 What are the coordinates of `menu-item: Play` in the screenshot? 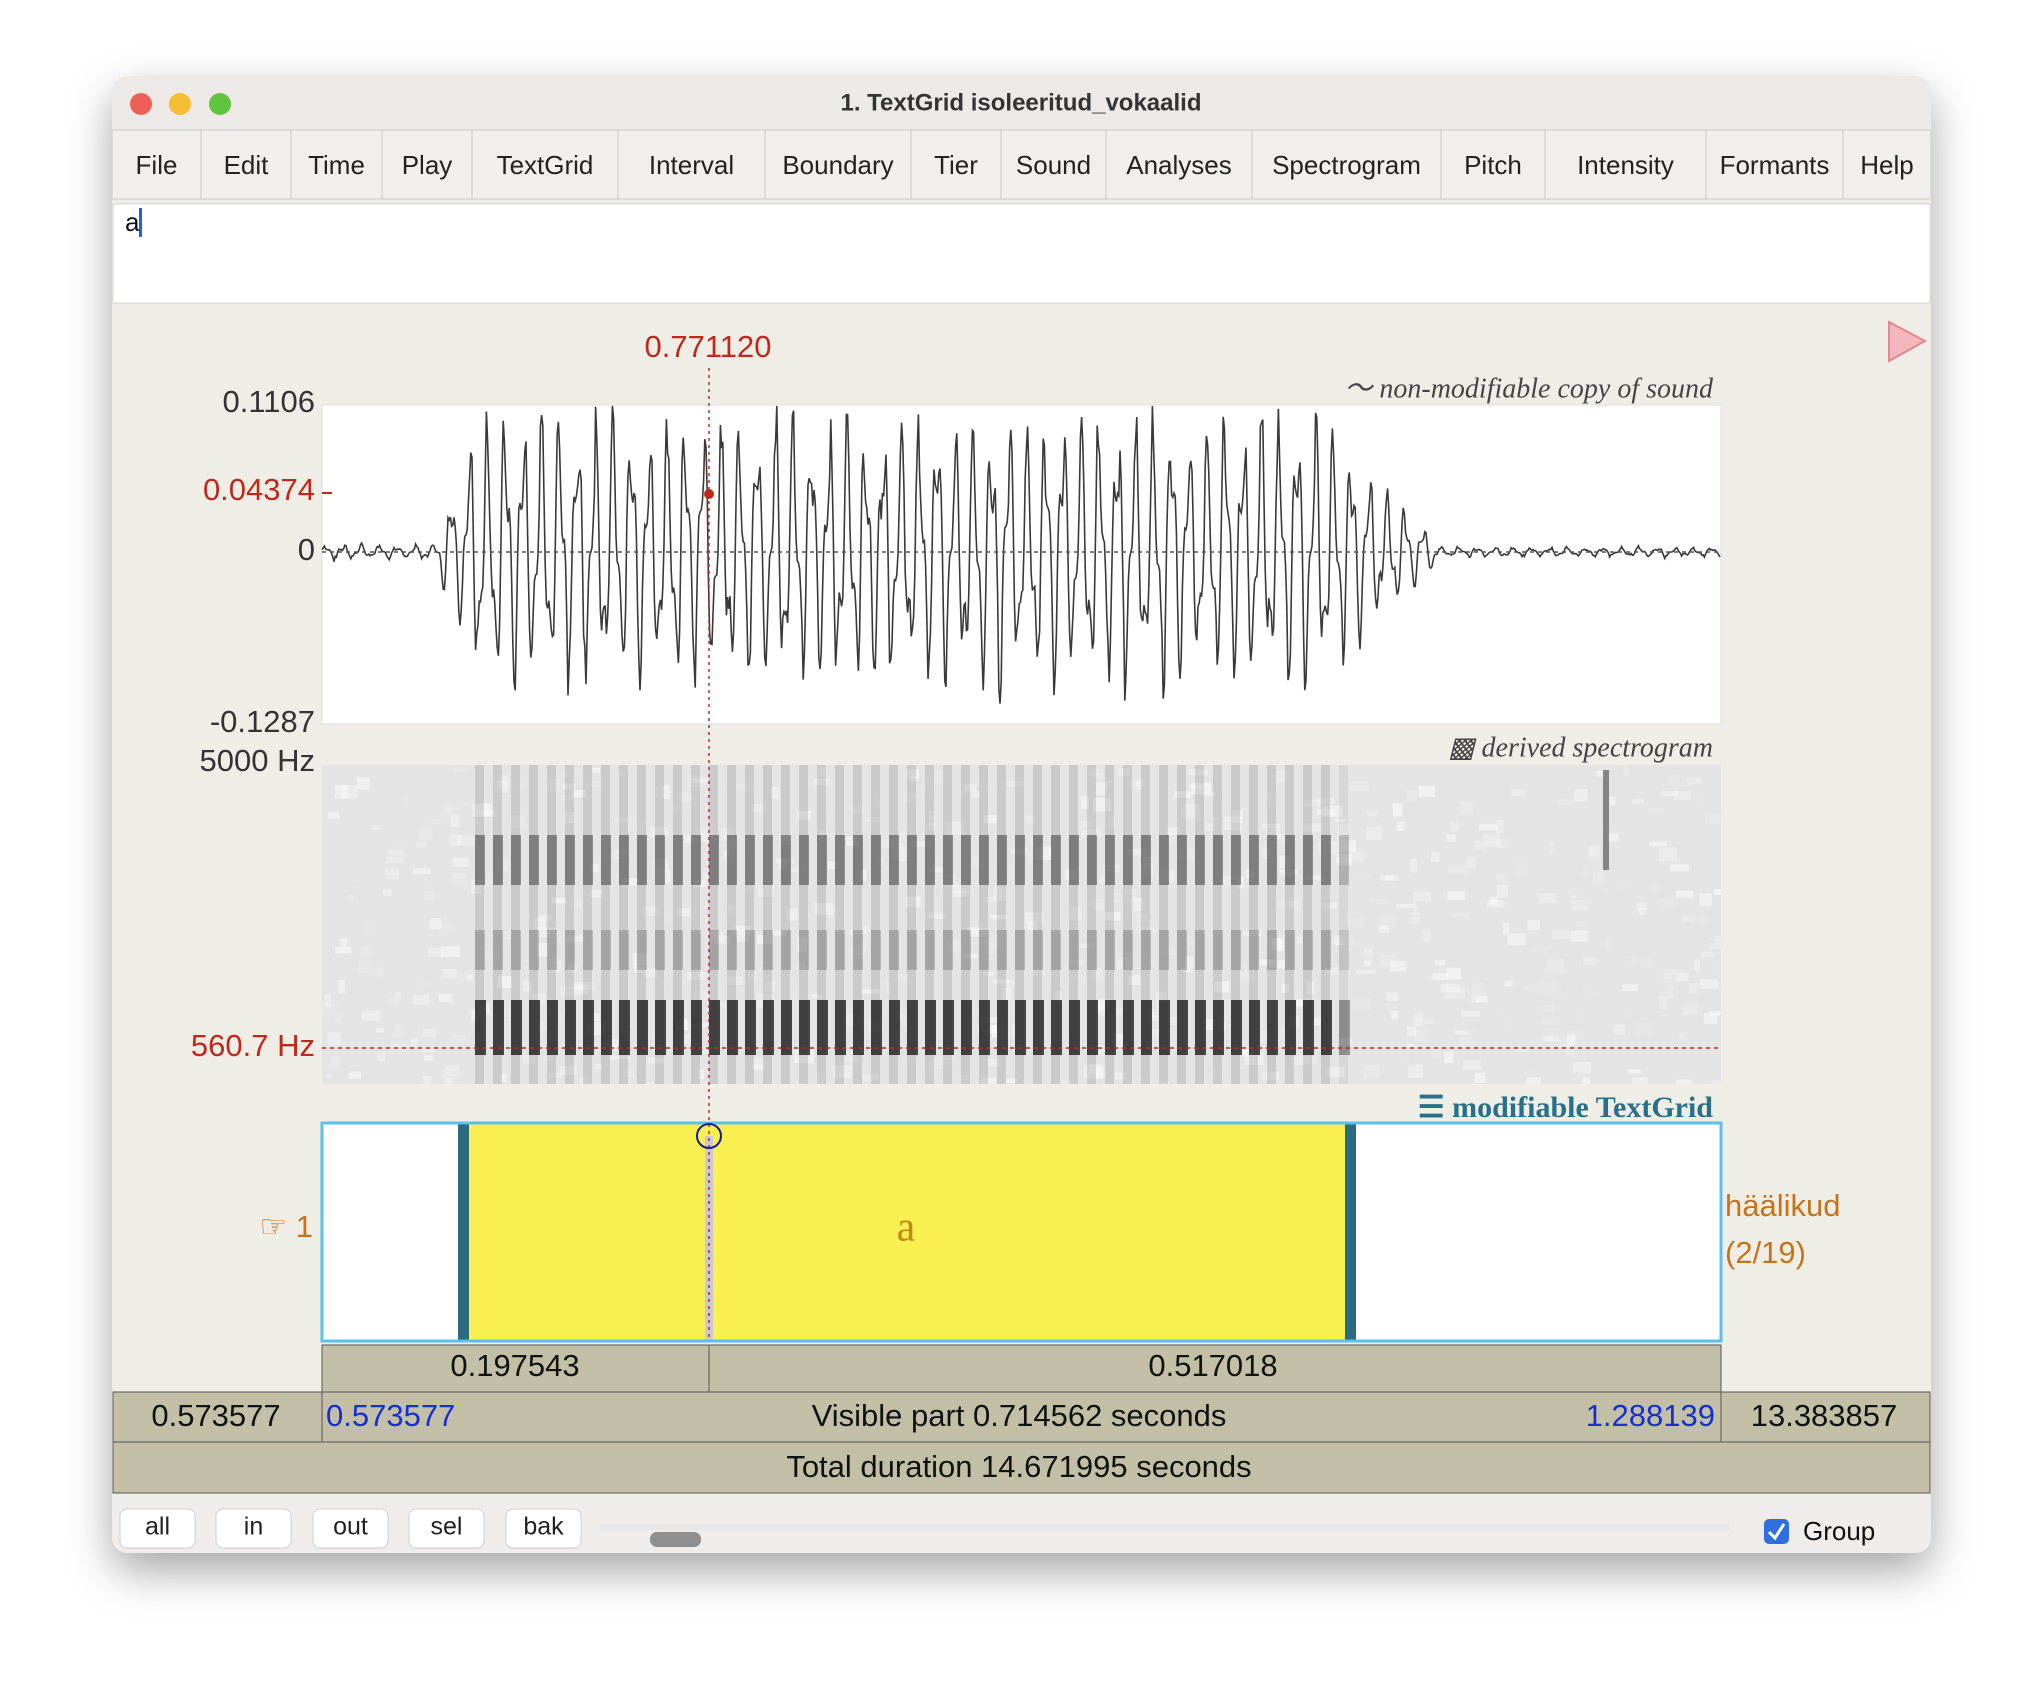 It's located at (427, 165).